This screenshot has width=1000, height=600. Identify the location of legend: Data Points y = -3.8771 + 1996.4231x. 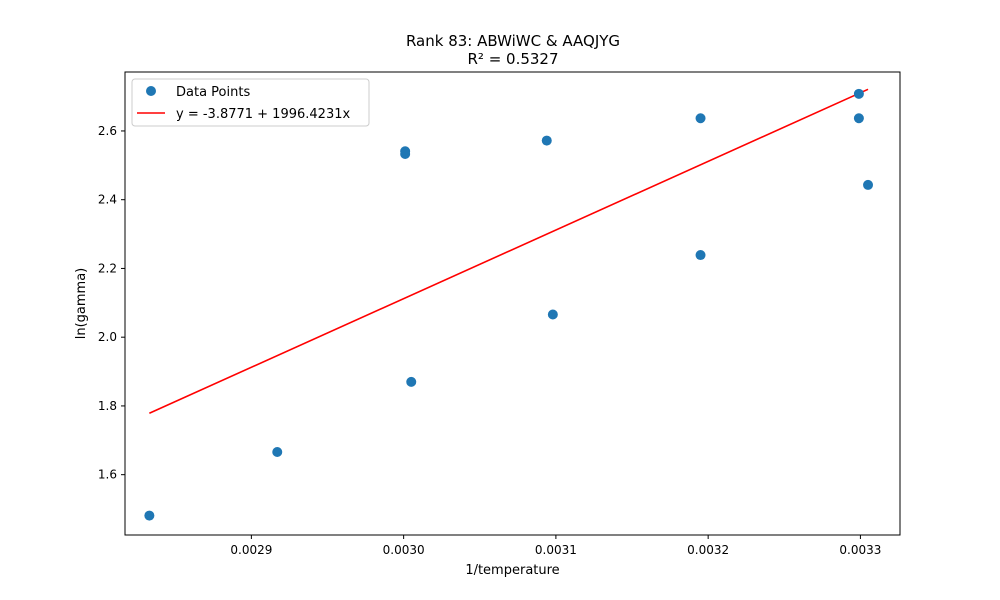
(250, 102).